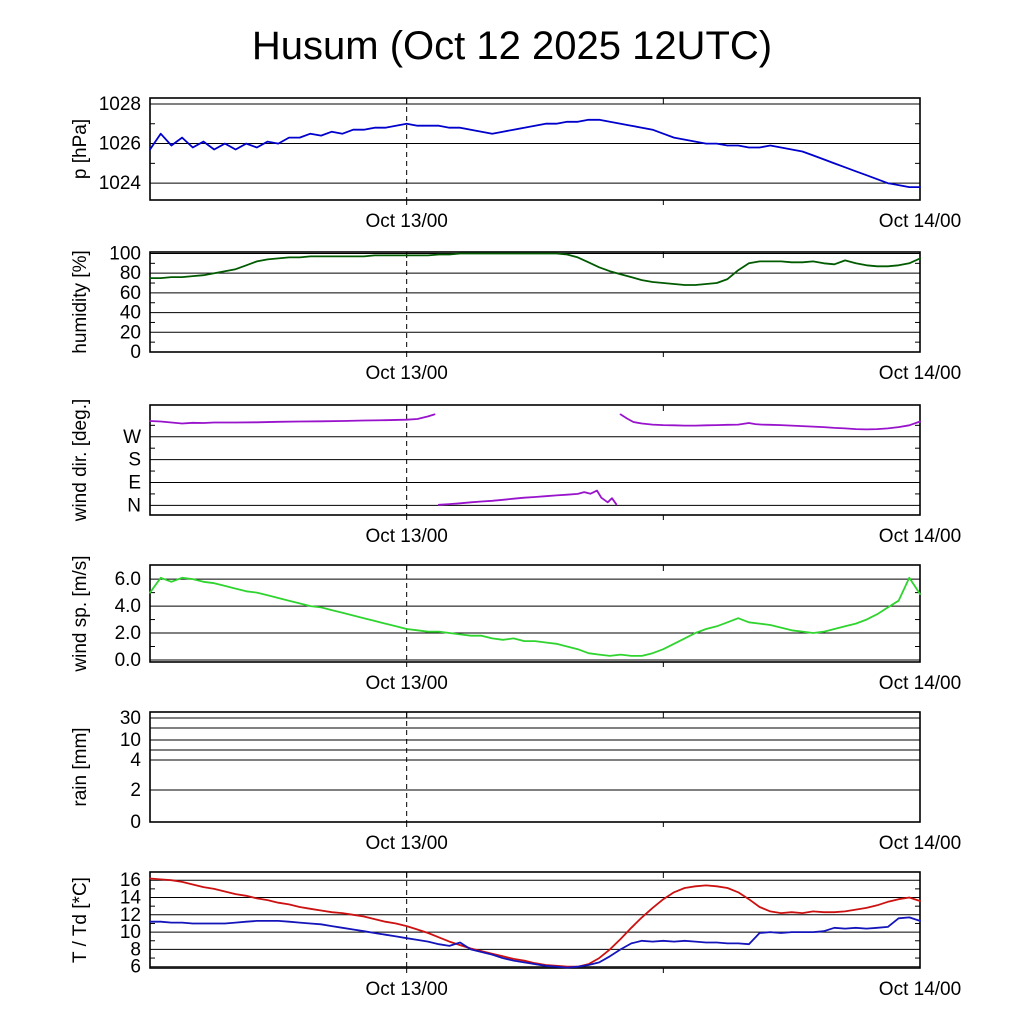 Image resolution: width=1024 pixels, height=1024 pixels. I want to click on y-tick-label: N, so click(134, 505).